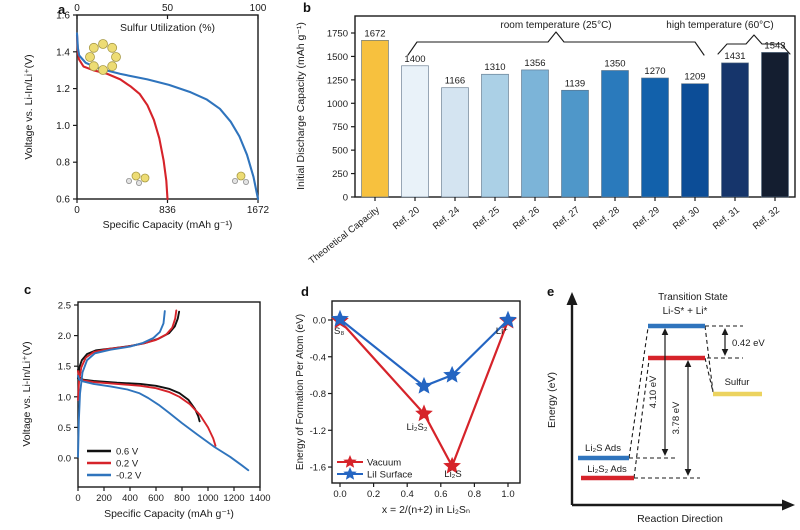  Describe the element at coordinates (340, 127) in the screenshot. I see `svg-text: 750` at that location.